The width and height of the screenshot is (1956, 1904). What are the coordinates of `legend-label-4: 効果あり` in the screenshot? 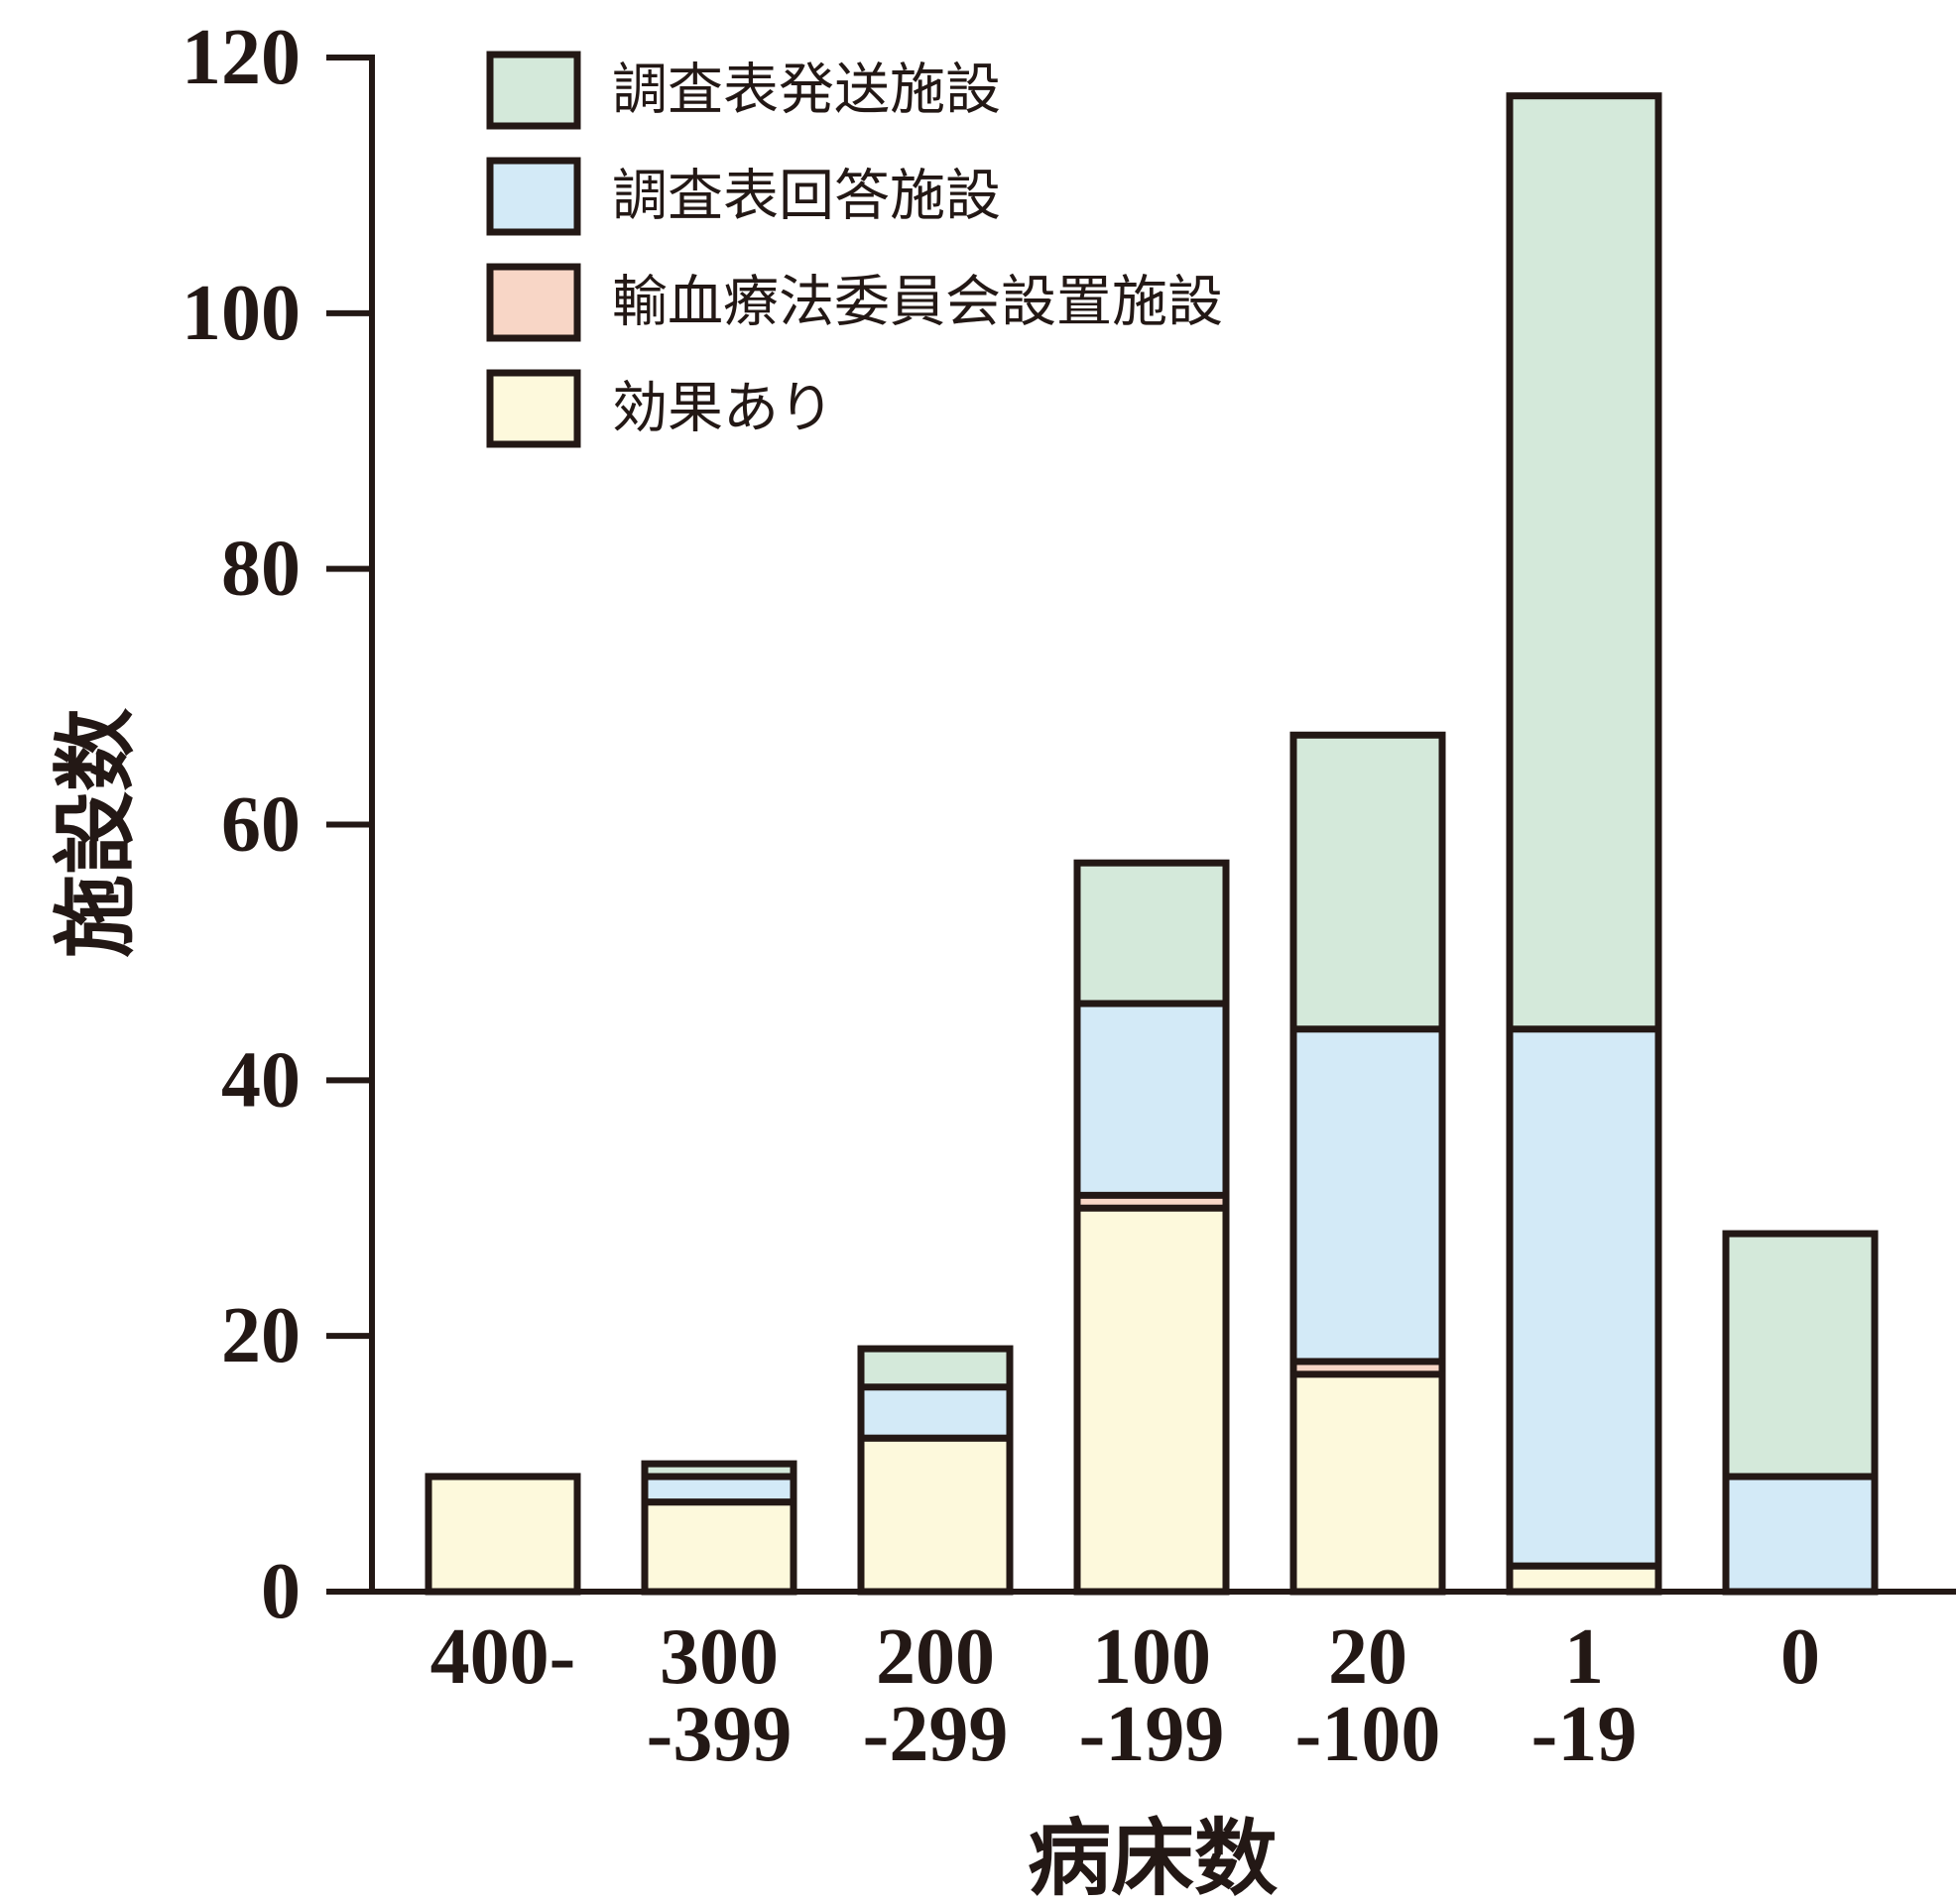 It's located at (723, 409).